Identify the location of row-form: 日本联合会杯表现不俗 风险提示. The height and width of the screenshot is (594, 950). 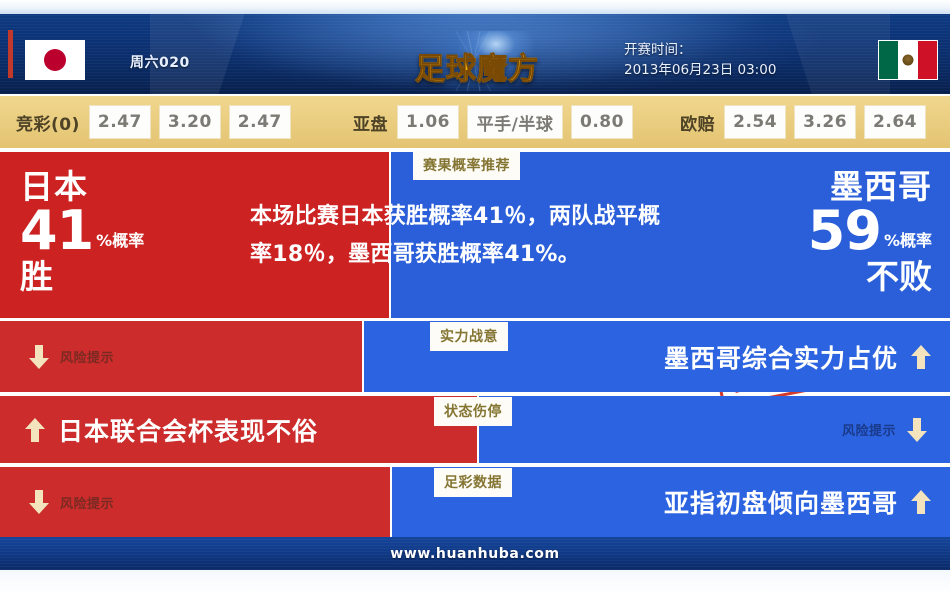
(475, 429).